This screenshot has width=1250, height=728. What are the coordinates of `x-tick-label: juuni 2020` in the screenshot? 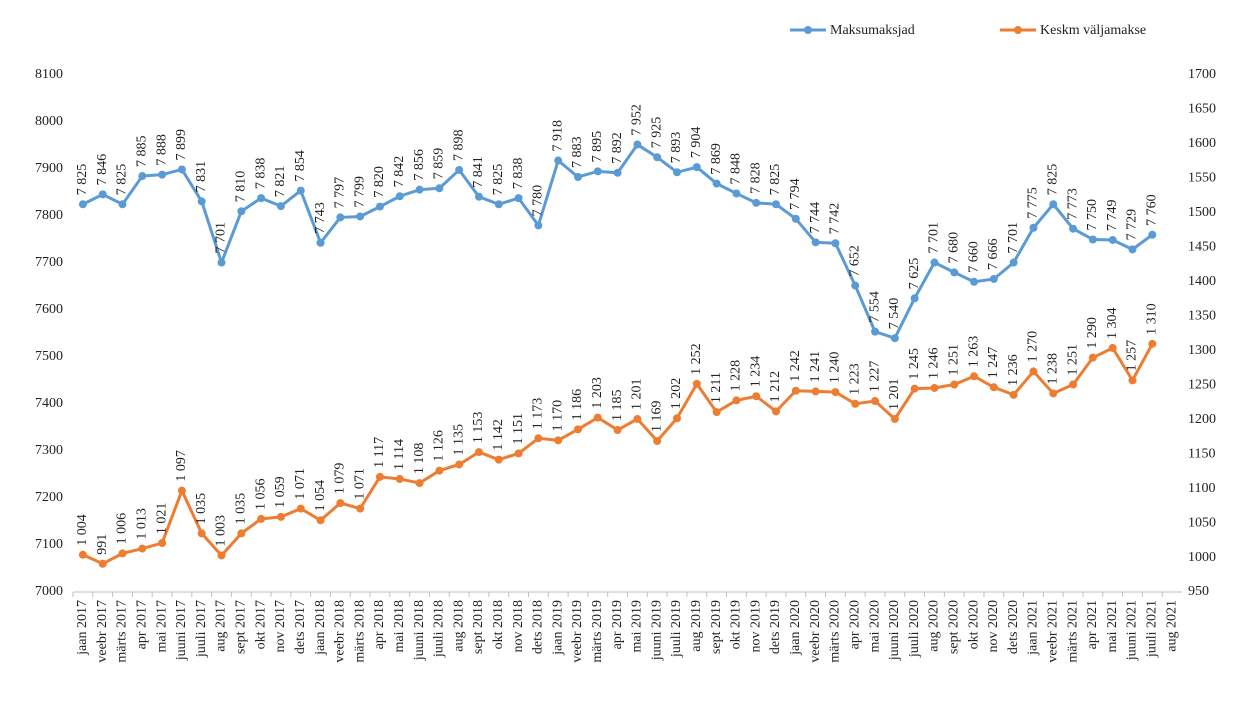 It's located at (894, 630).